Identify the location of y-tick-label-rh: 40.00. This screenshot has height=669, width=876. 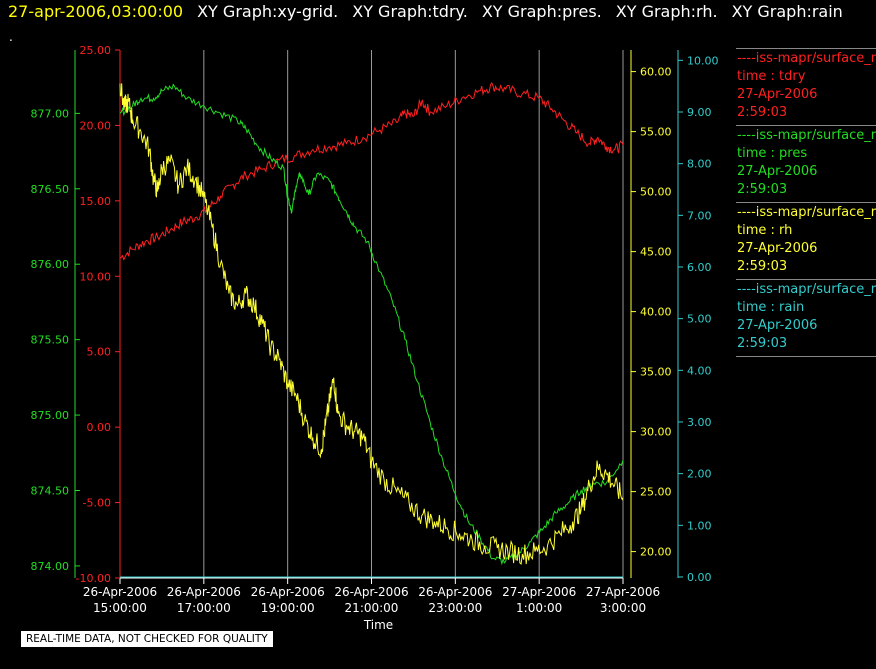
(656, 312).